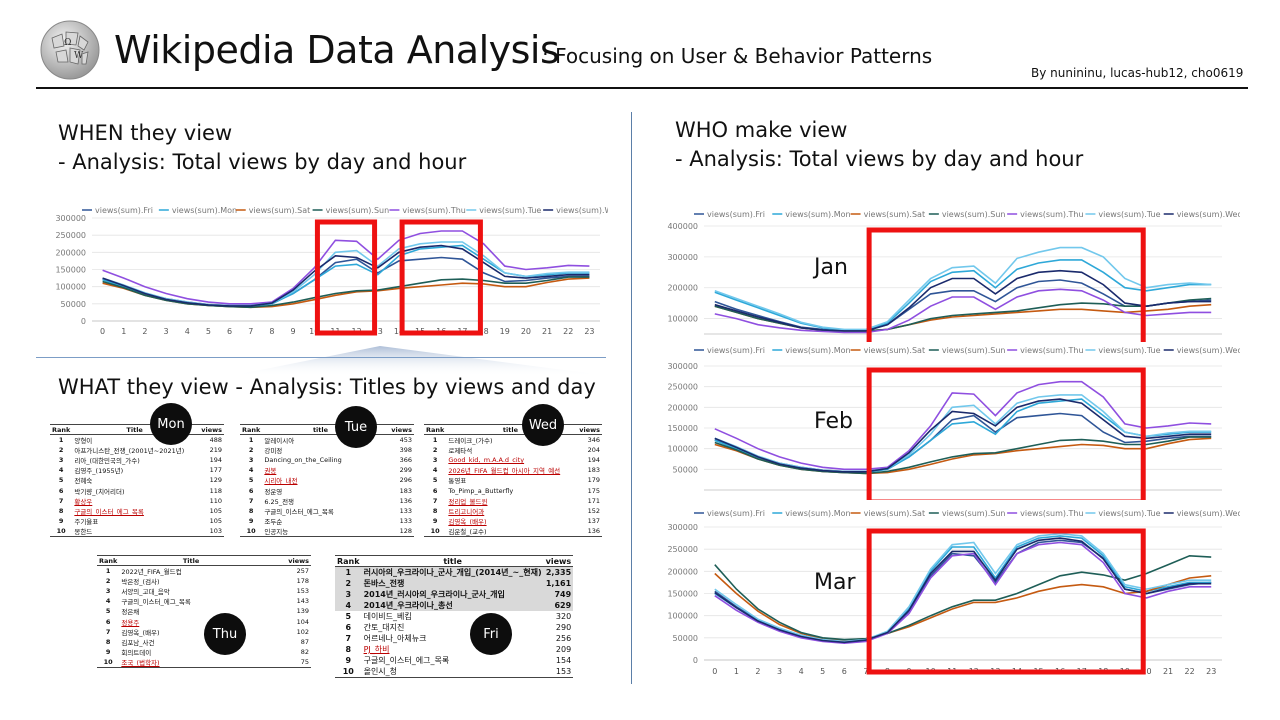 This screenshot has height=720, width=1280. I want to click on series-line-views-sum--wed, so click(963, 590).